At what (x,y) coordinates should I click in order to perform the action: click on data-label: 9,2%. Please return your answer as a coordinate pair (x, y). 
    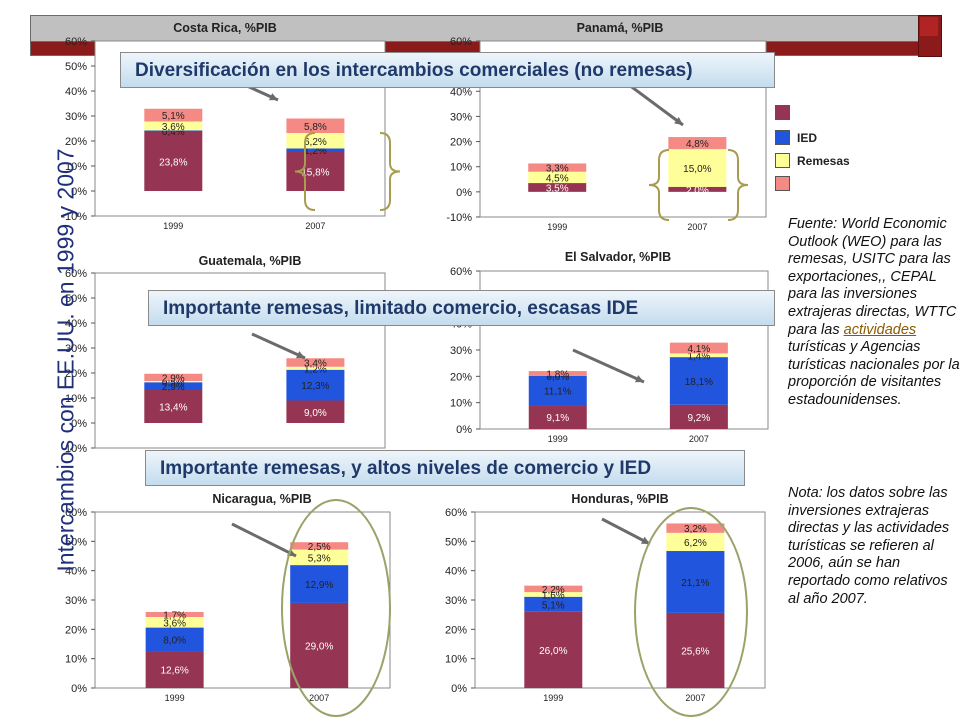
    Looking at the image, I should click on (698, 418).